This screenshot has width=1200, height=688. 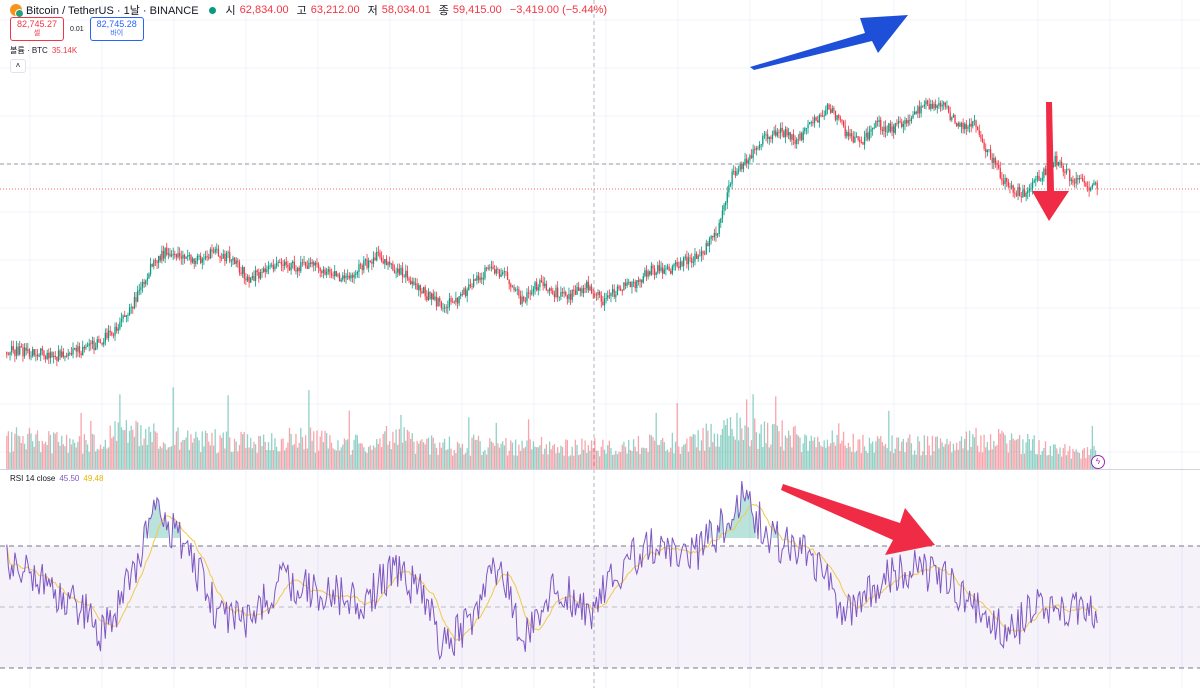 I want to click on buy-button: 82,745.28 바이, so click(x=116, y=29).